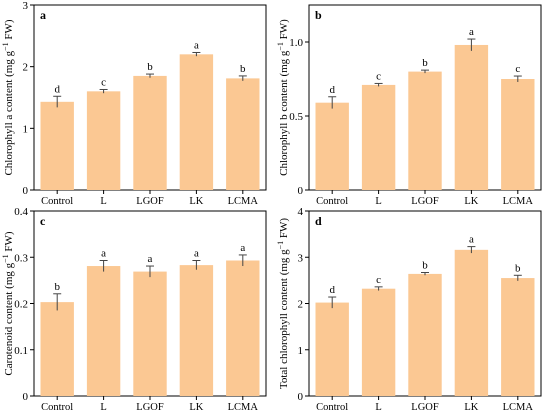 Image resolution: width=550 pixels, height=412 pixels. I want to click on y-axis-label-main: Carotenoid content (mg g, so click(9, 318).